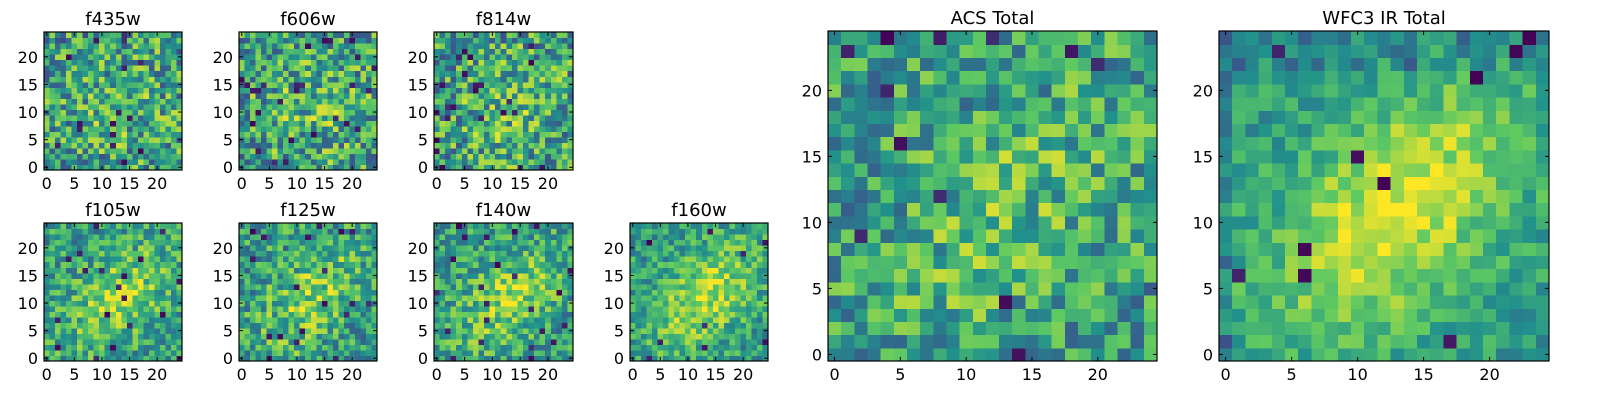 The image size is (1600, 400). I want to click on panel-title: f160w, so click(698, 210).